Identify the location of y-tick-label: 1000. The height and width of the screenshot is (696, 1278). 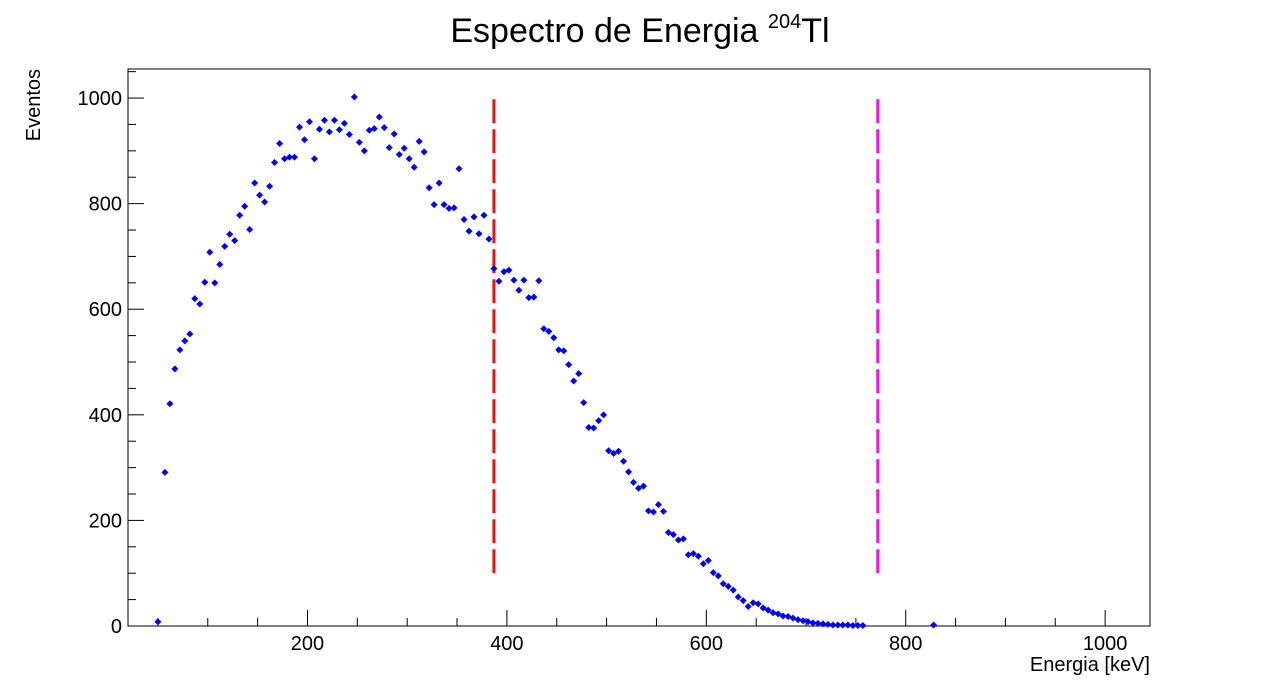
(100, 99).